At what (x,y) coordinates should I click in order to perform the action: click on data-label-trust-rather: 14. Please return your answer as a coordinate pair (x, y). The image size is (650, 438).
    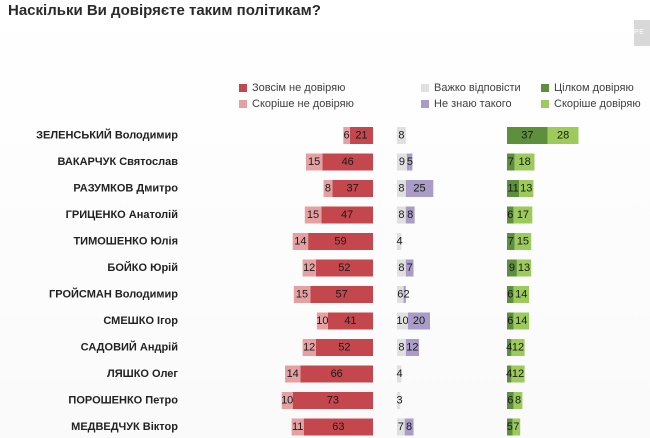
    Looking at the image, I should click on (521, 321).